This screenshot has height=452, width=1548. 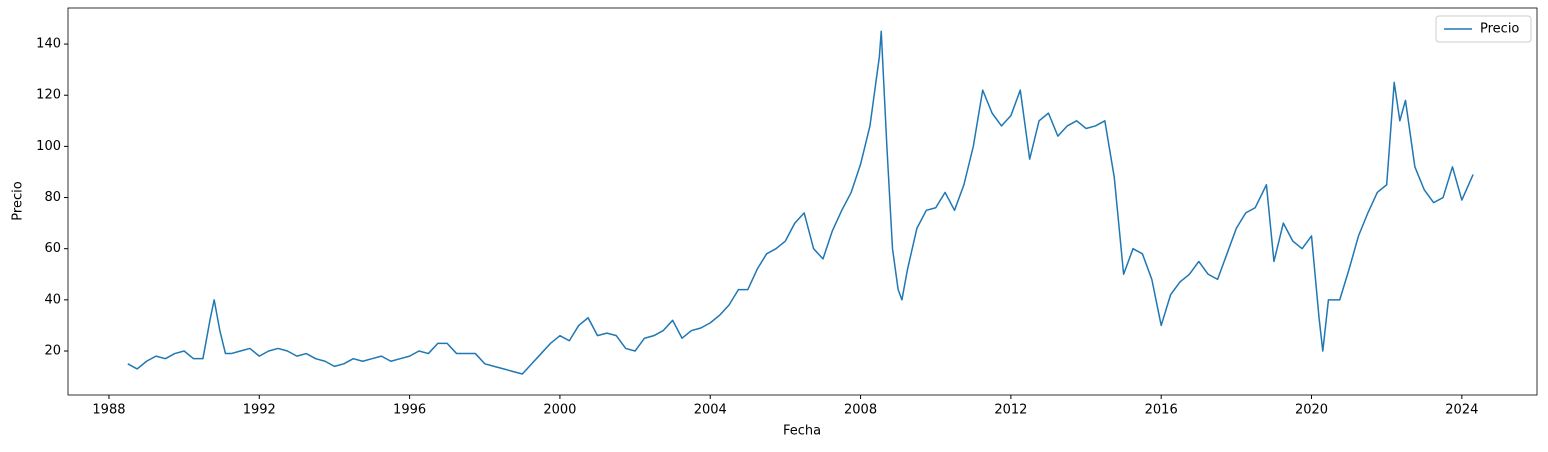 What do you see at coordinates (52, 197) in the screenshot?
I see `y-tick-label: 80` at bounding box center [52, 197].